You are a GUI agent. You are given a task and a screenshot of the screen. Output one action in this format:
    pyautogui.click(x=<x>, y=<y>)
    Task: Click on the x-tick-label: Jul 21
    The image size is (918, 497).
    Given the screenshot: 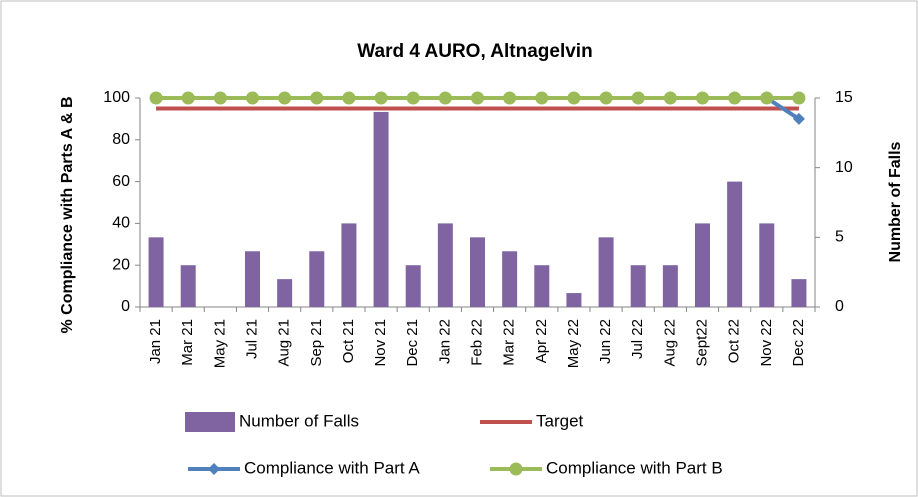 What is the action you would take?
    pyautogui.click(x=251, y=339)
    